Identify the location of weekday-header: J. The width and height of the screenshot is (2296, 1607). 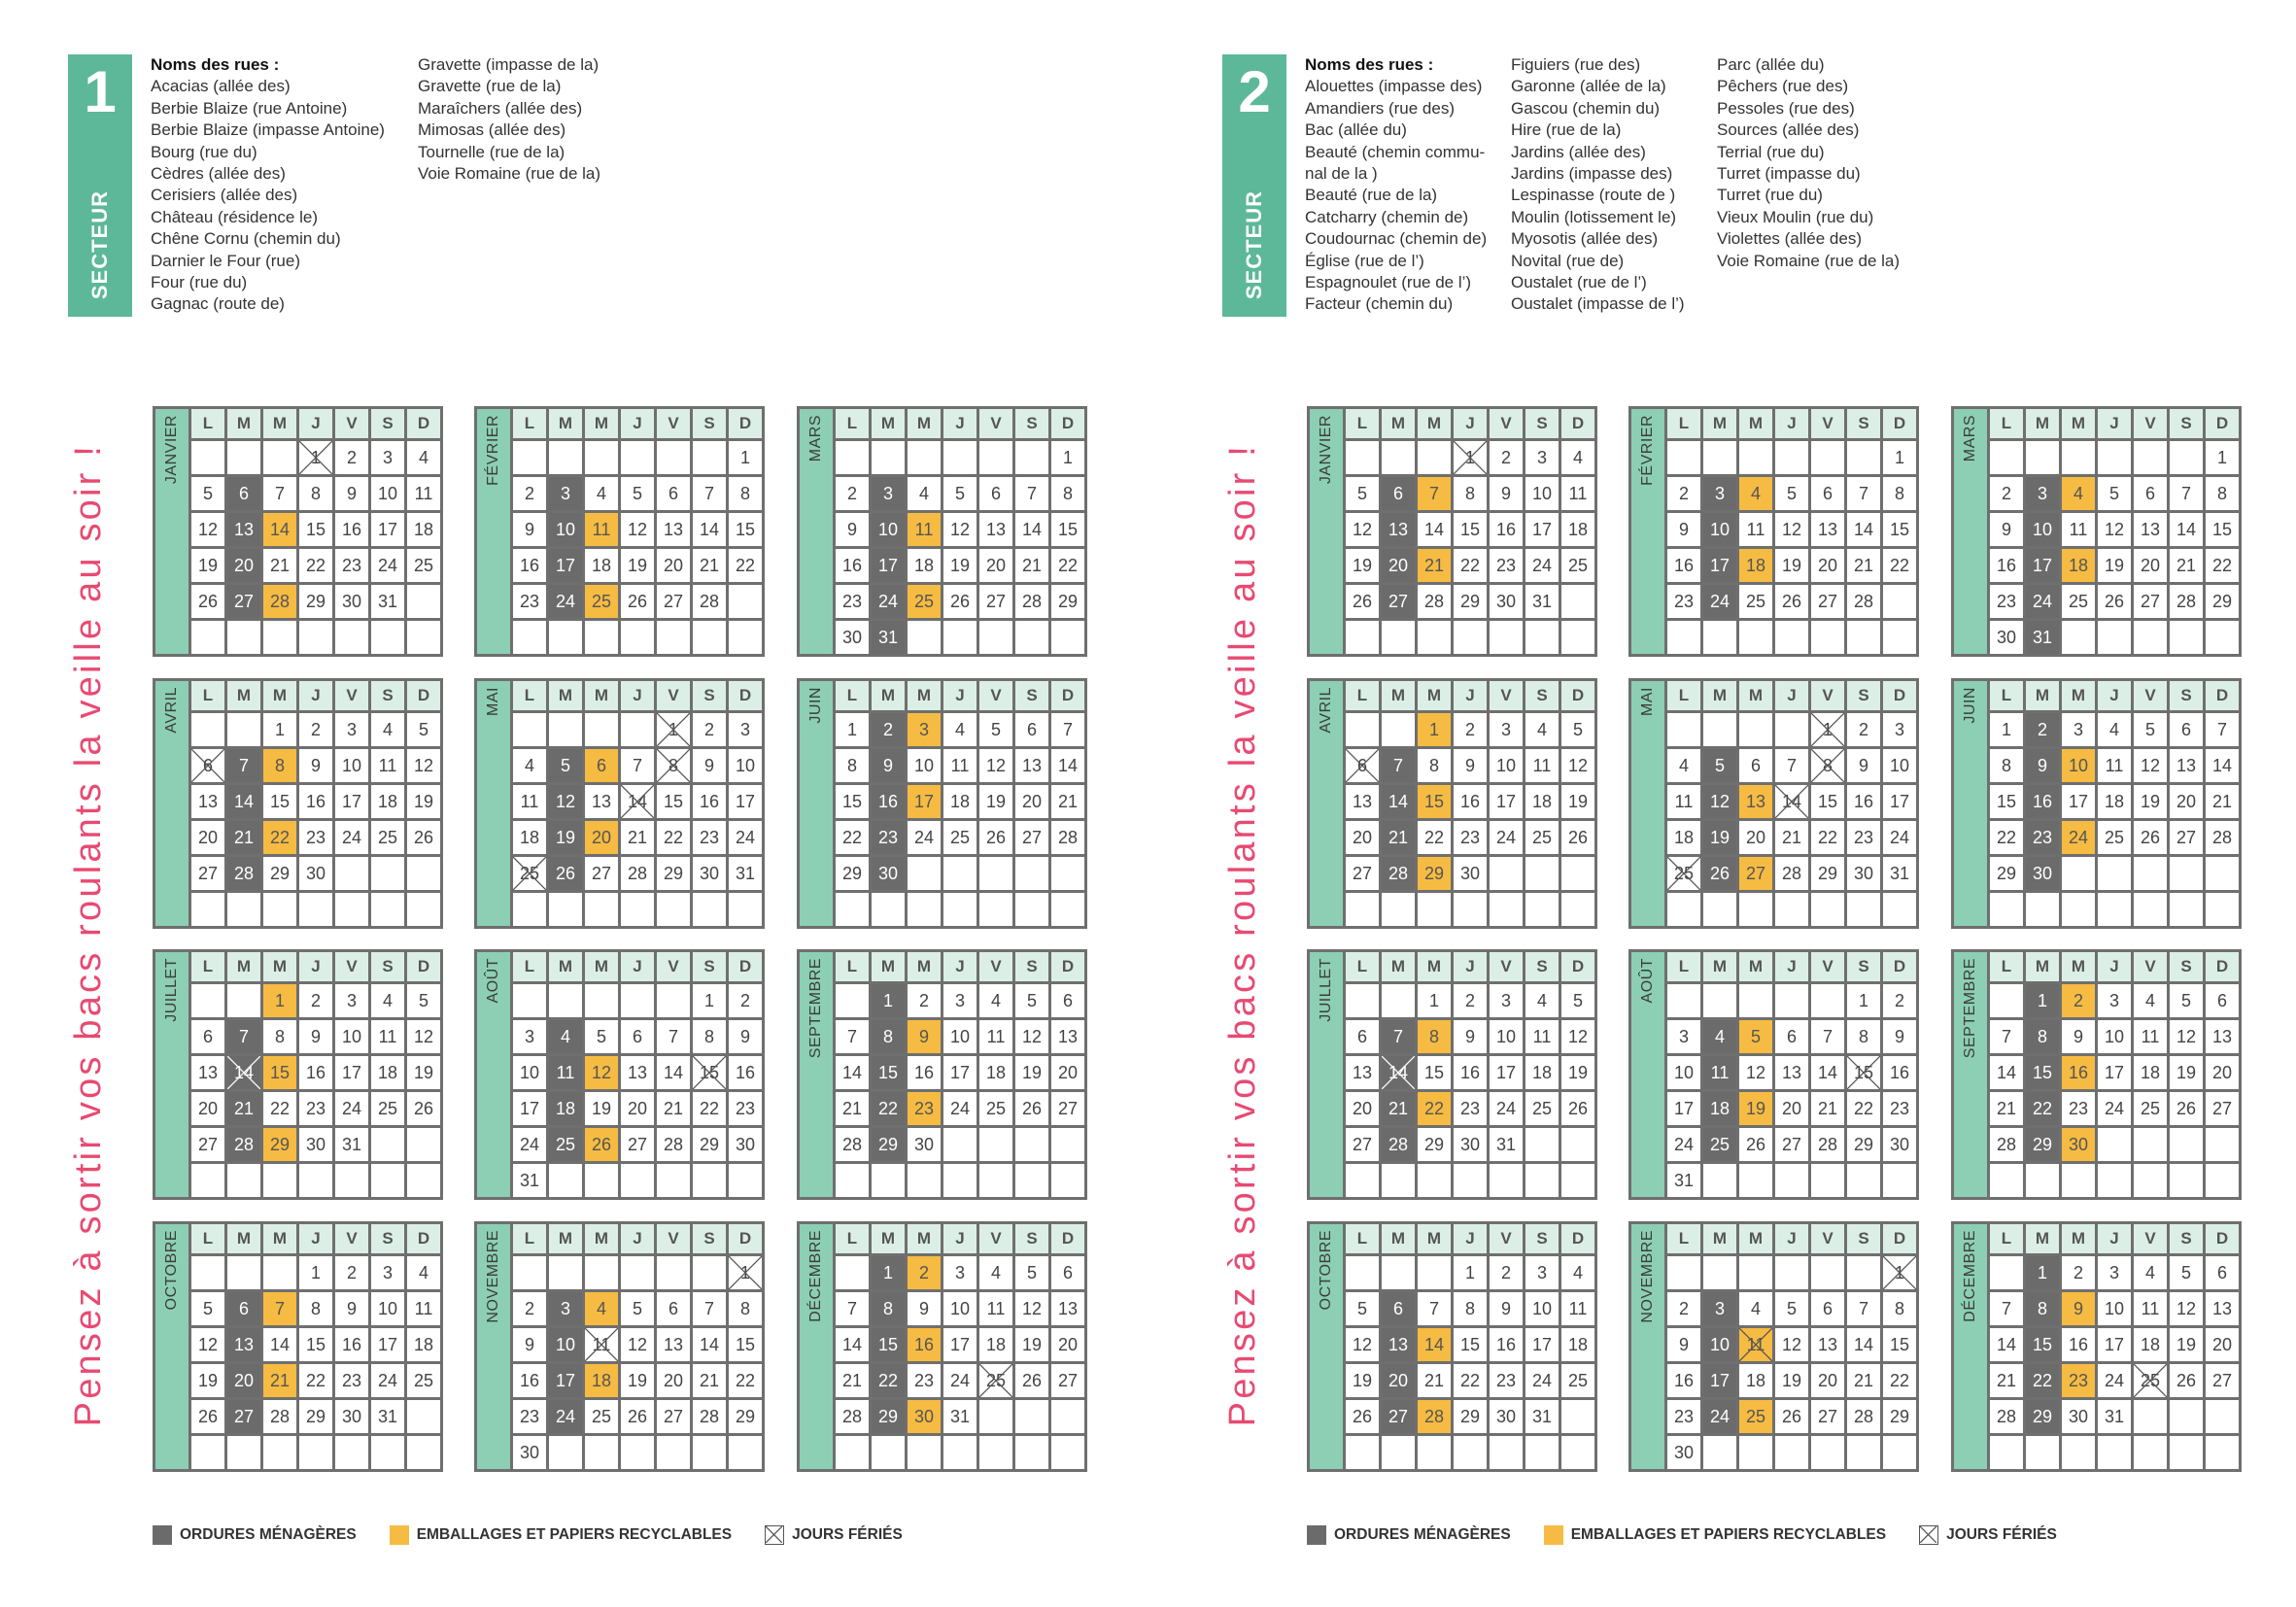
(1792, 423).